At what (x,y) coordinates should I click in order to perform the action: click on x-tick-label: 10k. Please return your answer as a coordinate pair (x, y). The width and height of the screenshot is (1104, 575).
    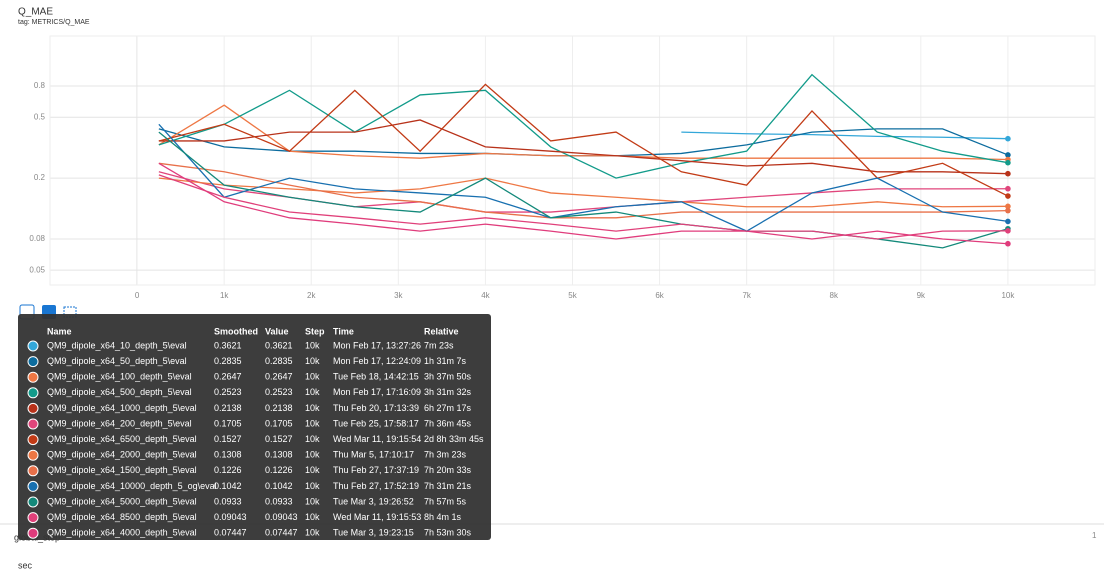
    Looking at the image, I should click on (1008, 295).